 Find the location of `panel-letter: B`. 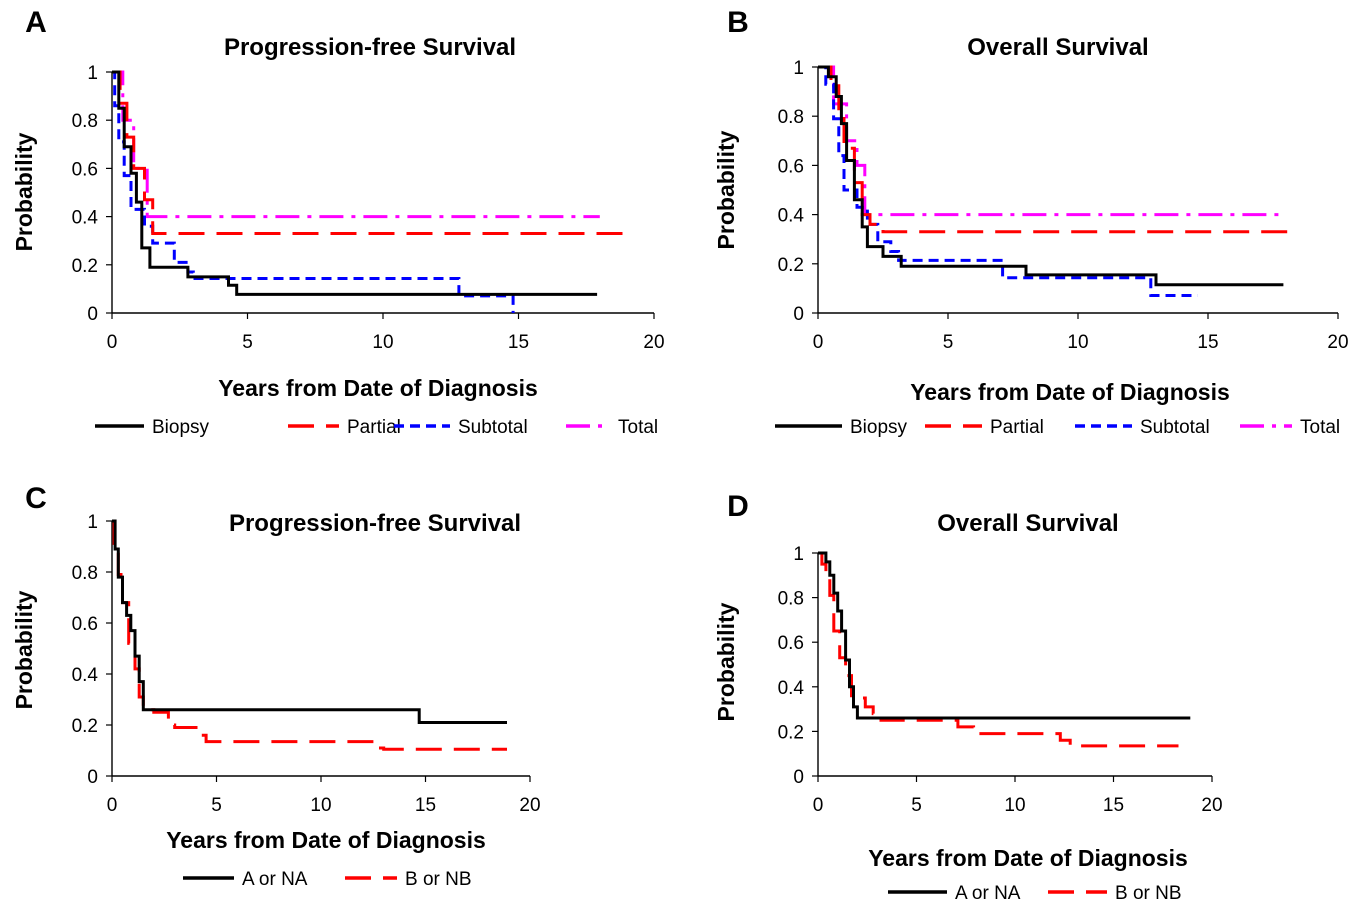

panel-letter: B is located at coordinates (738, 22).